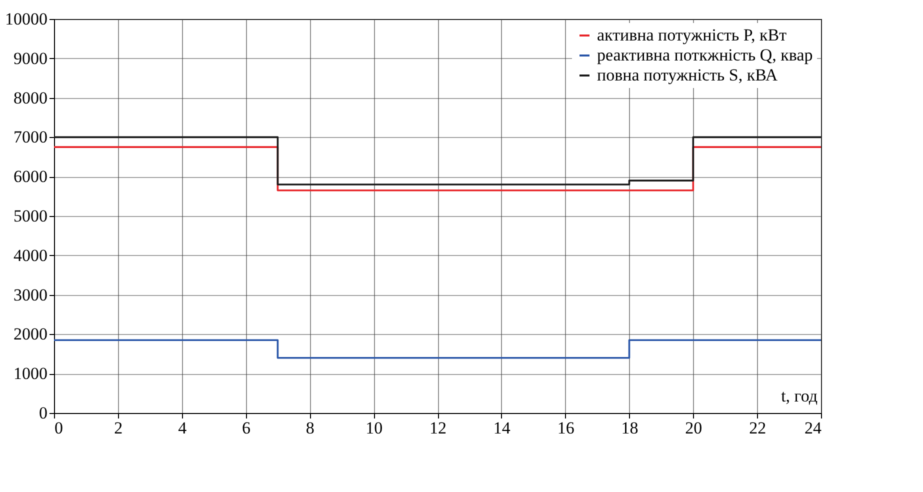 This screenshot has width=923, height=492. What do you see at coordinates (31, 374) in the screenshot?
I see `y-tick-label: 1000` at bounding box center [31, 374].